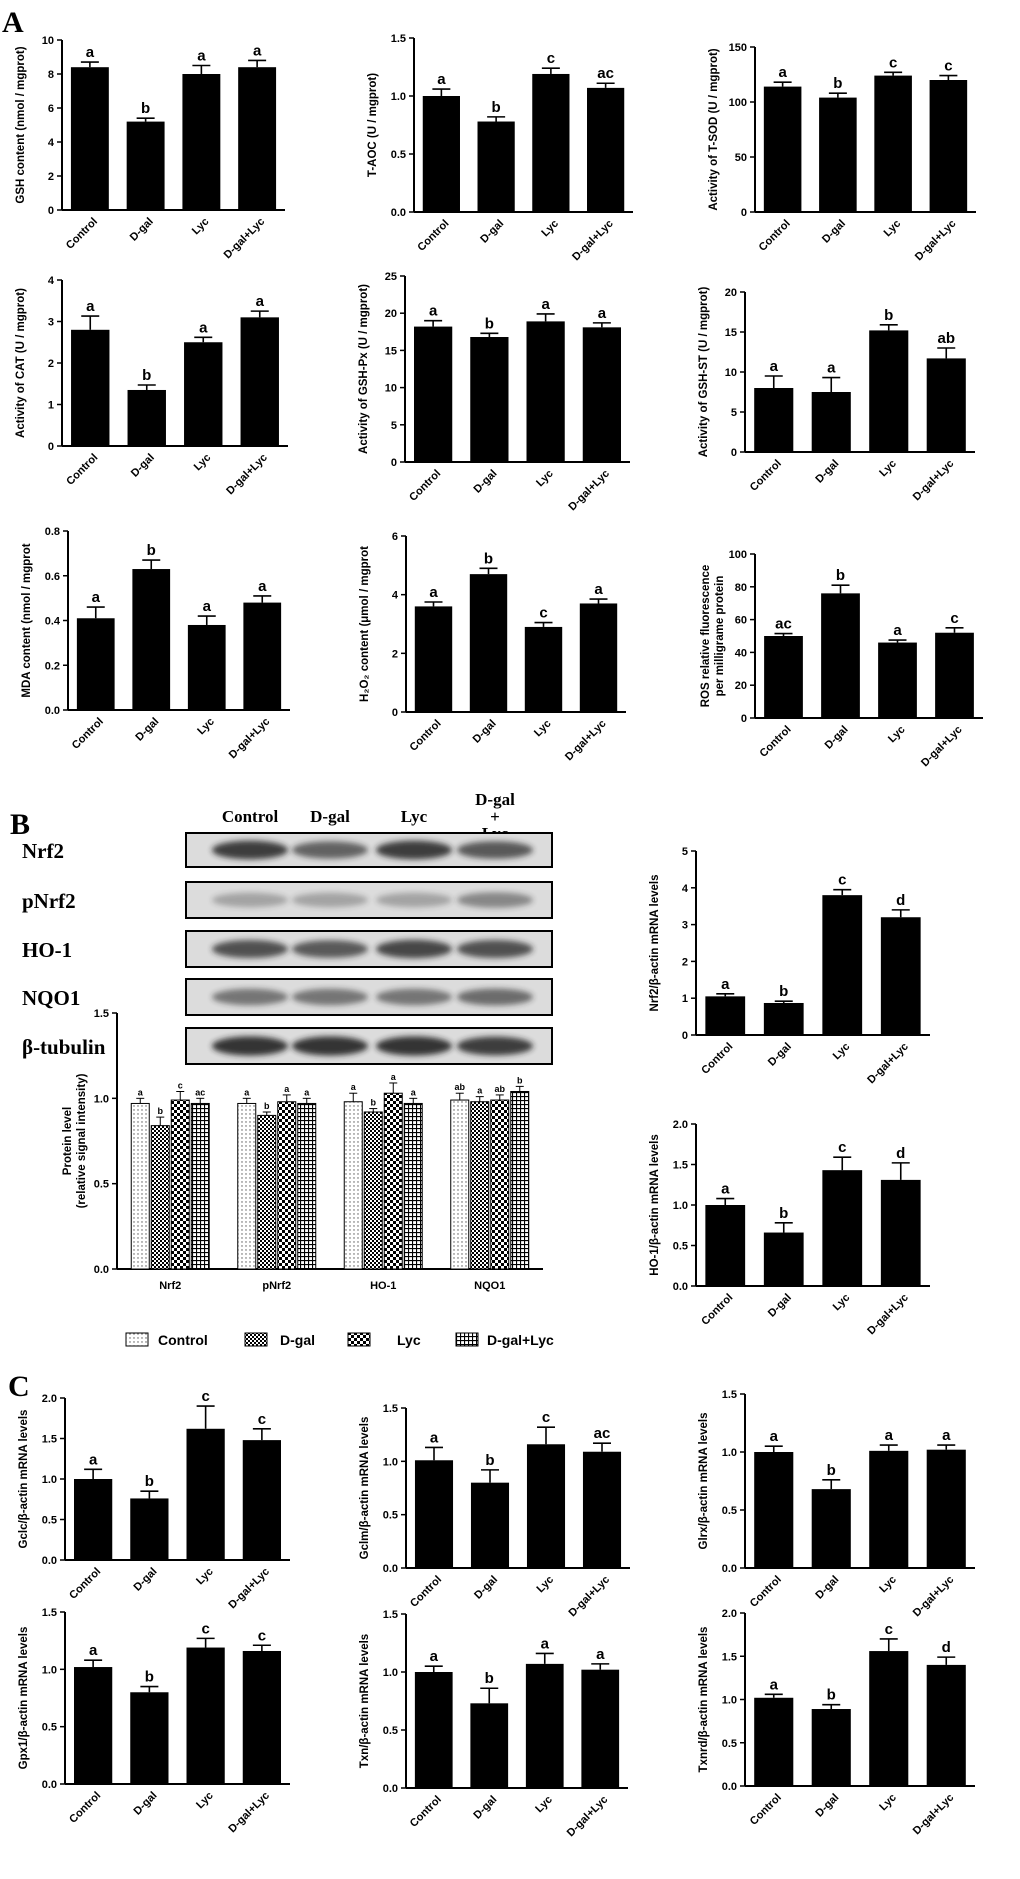 The image size is (1020, 1879). I want to click on y-tick-label: 20, so click(391, 314).